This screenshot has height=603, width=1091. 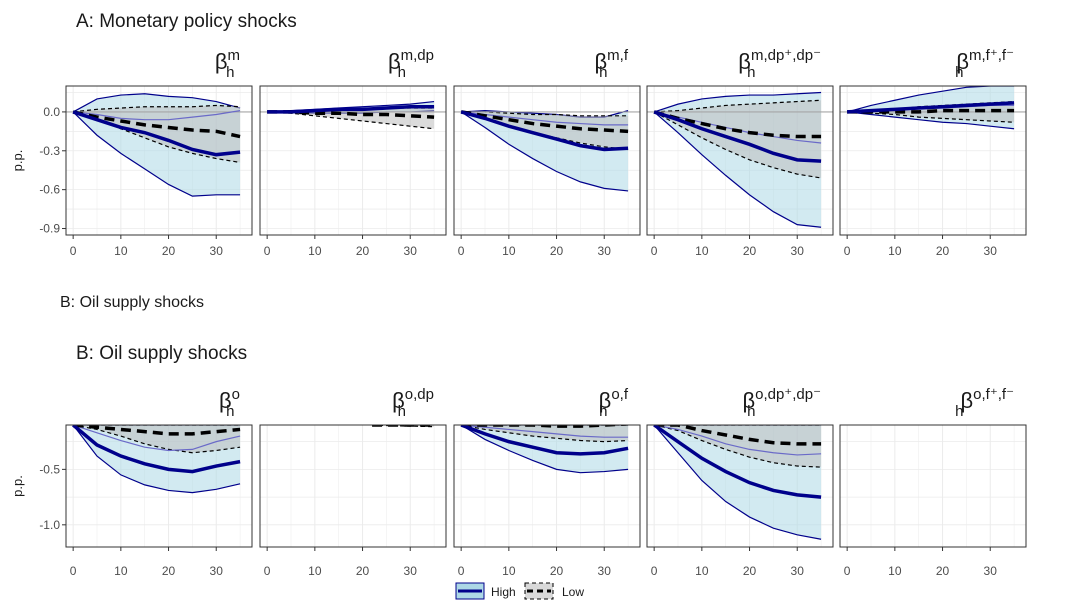 What do you see at coordinates (781, 403) in the screenshot?
I see `facet-label: βo,dp⁺,dp⁻ h` at bounding box center [781, 403].